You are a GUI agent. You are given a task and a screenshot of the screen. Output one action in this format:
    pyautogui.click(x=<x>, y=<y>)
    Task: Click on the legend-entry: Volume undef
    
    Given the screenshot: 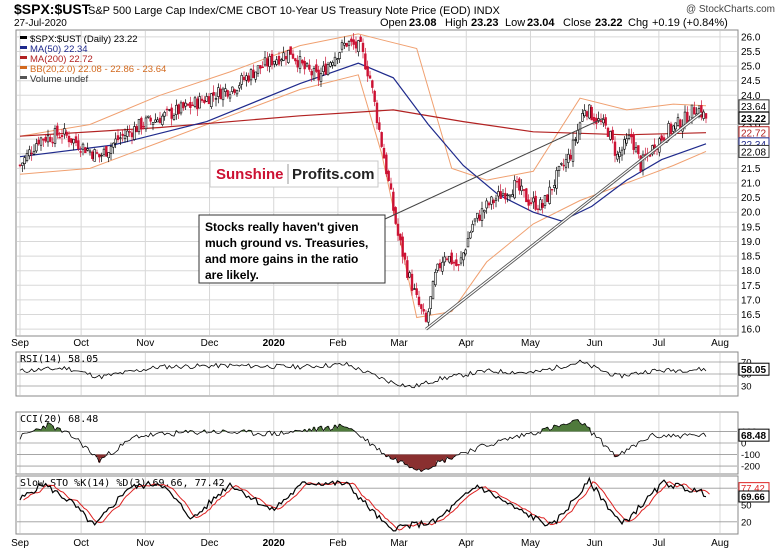 What is the action you would take?
    pyautogui.click(x=59, y=79)
    